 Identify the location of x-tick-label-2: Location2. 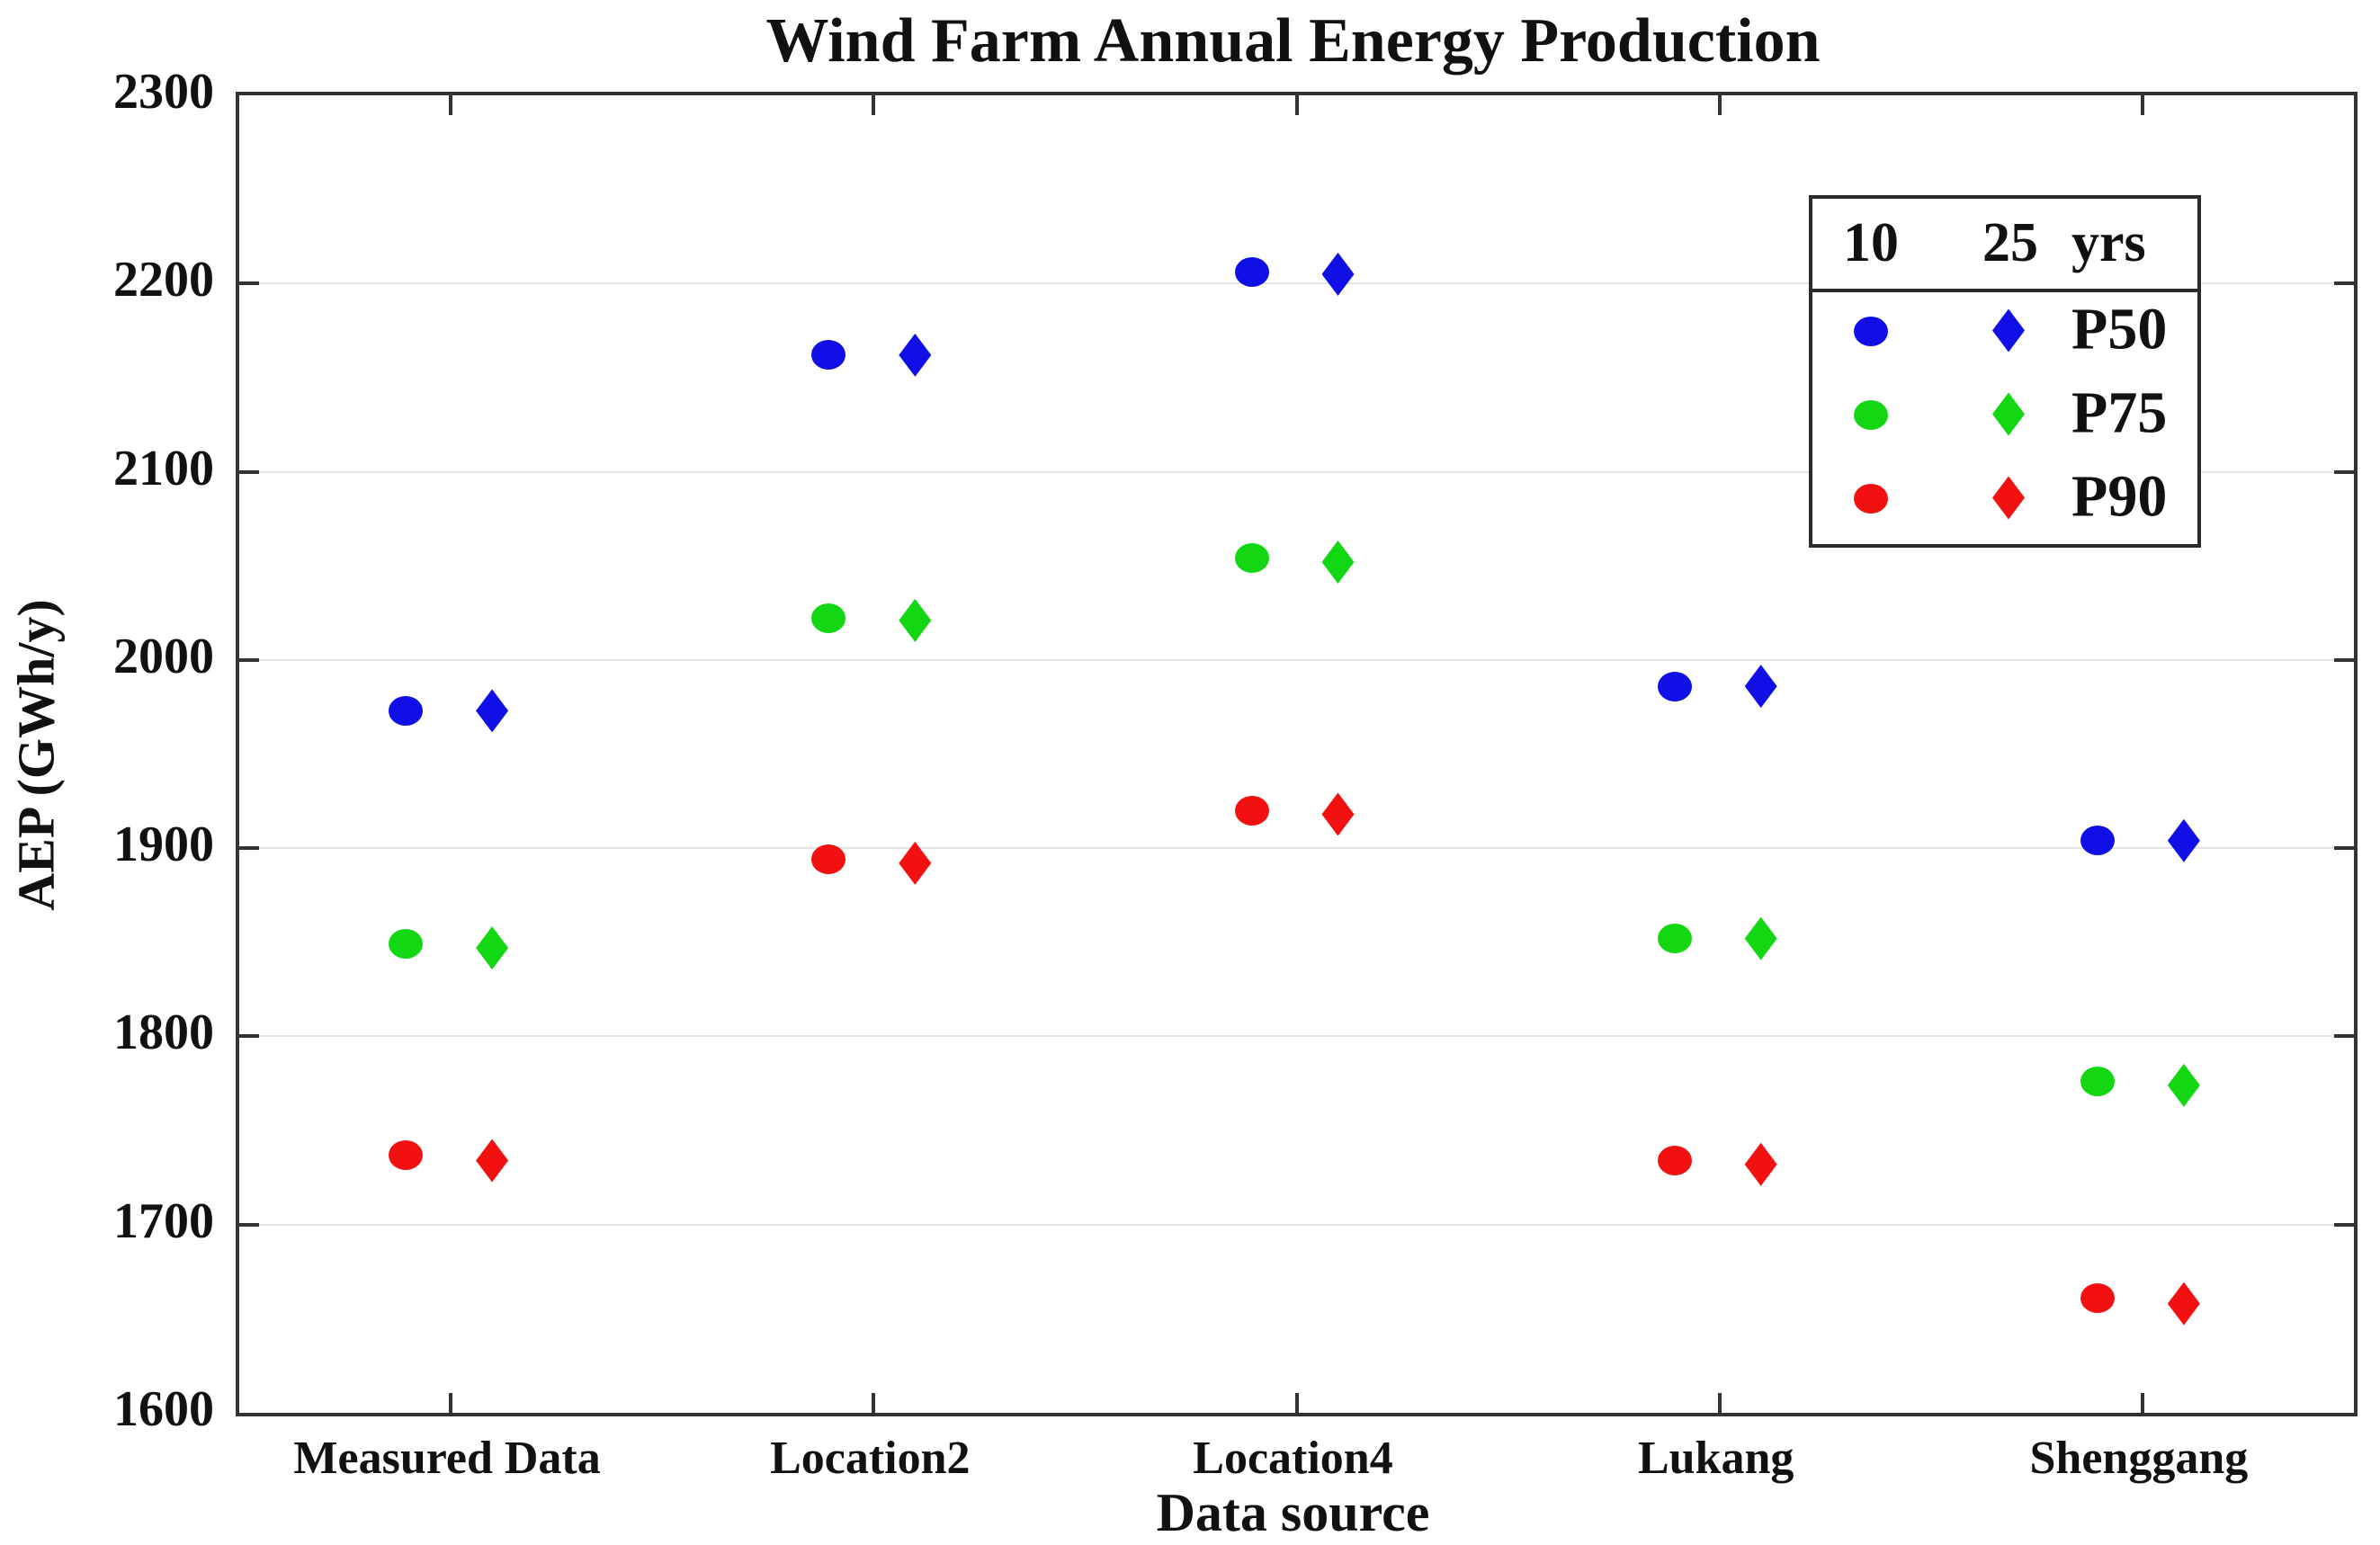
(870, 1458).